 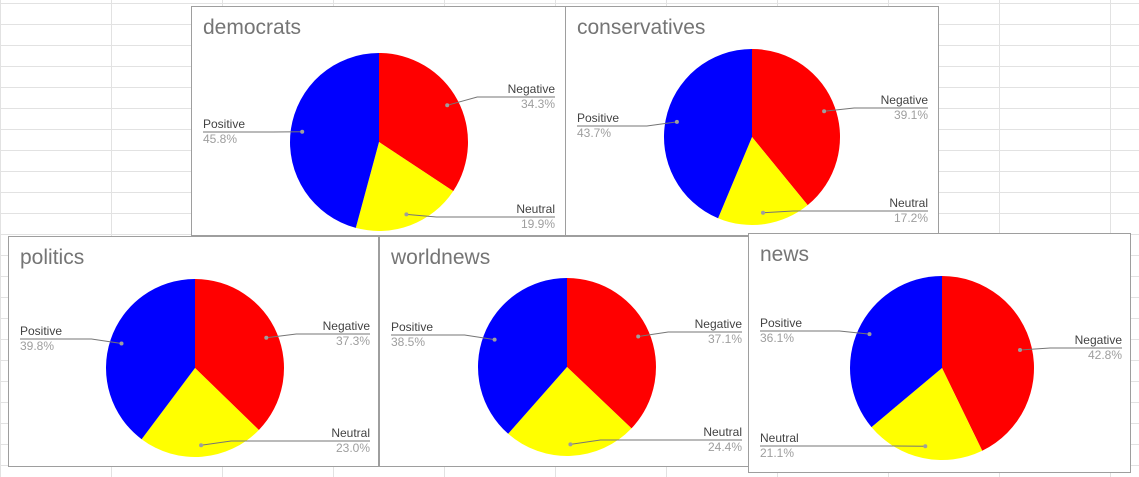 I want to click on slice-value-negative: 34.3%, so click(x=538, y=104).